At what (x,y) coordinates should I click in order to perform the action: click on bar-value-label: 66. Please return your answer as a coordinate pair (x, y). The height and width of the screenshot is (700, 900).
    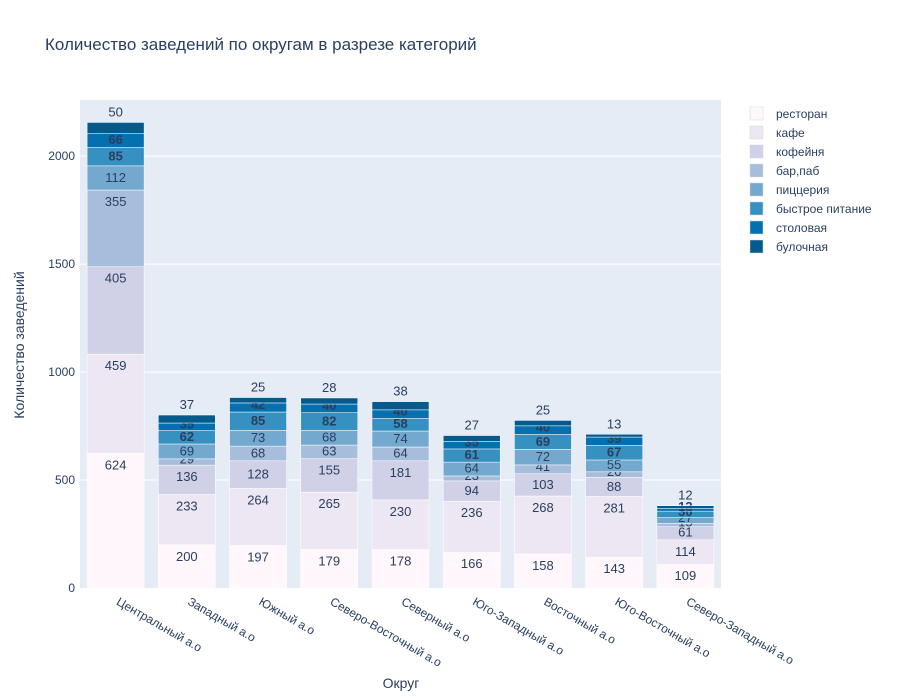
    Looking at the image, I should click on (115, 139).